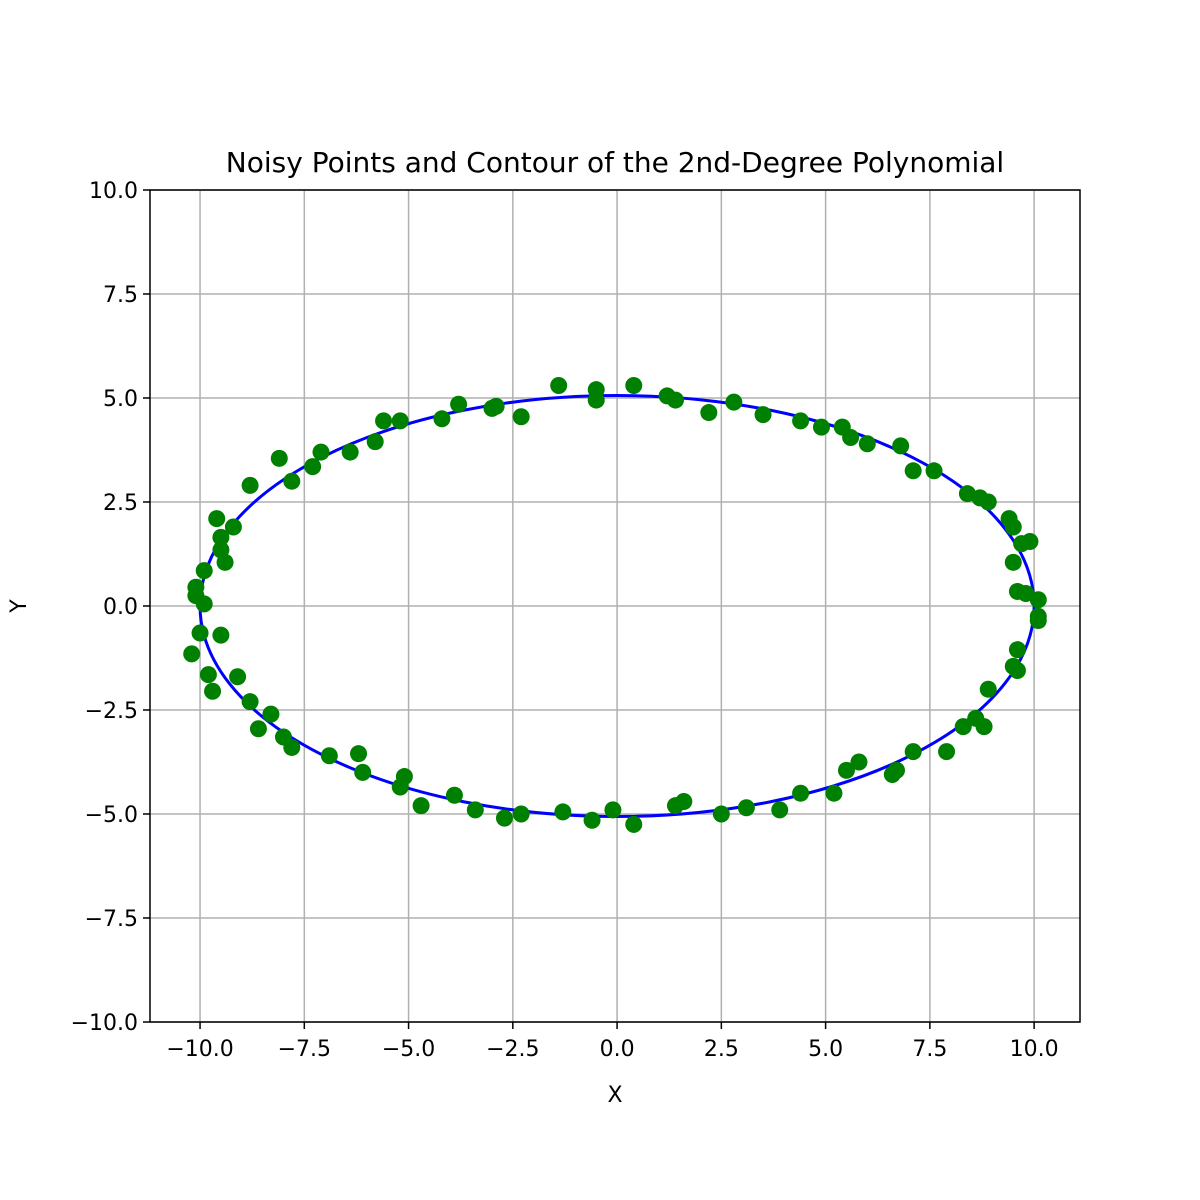 Image resolution: width=1200 pixels, height=1200 pixels. What do you see at coordinates (304, 1049) in the screenshot?
I see `x-tick-label: −7.5` at bounding box center [304, 1049].